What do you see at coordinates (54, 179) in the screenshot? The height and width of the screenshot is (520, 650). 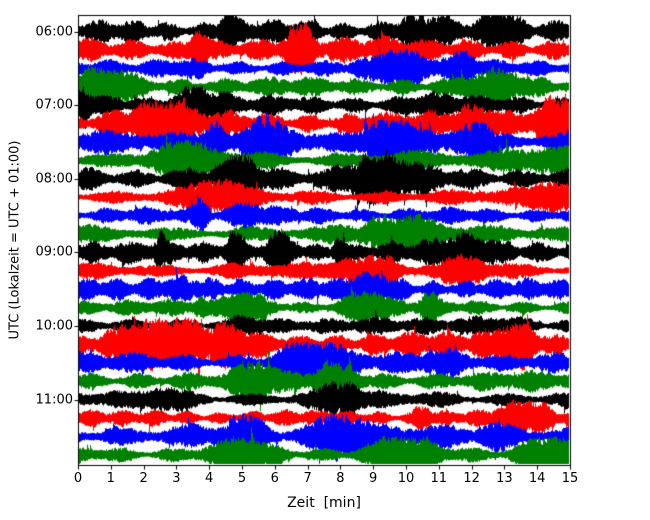 I see `y-tick-label: 08:00` at bounding box center [54, 179].